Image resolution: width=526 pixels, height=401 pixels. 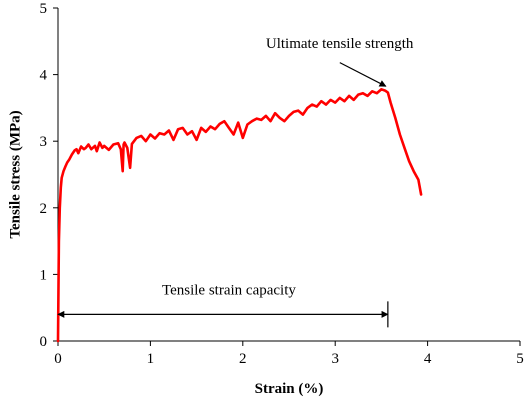 What do you see at coordinates (44, 76) in the screenshot?
I see `y-tick-label: 4` at bounding box center [44, 76].